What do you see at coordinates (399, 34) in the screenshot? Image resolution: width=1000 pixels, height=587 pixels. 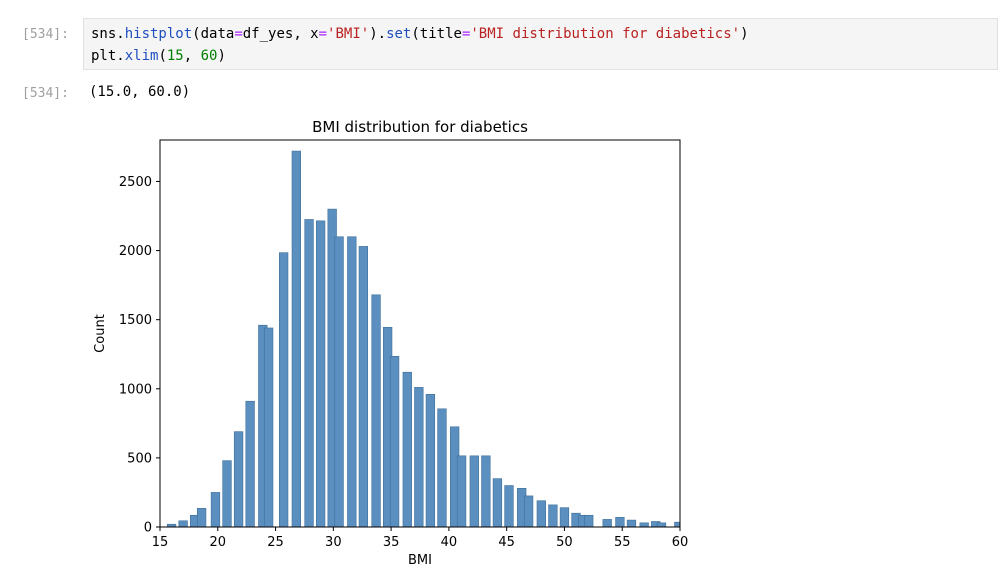 I see `code-token: set` at bounding box center [399, 34].